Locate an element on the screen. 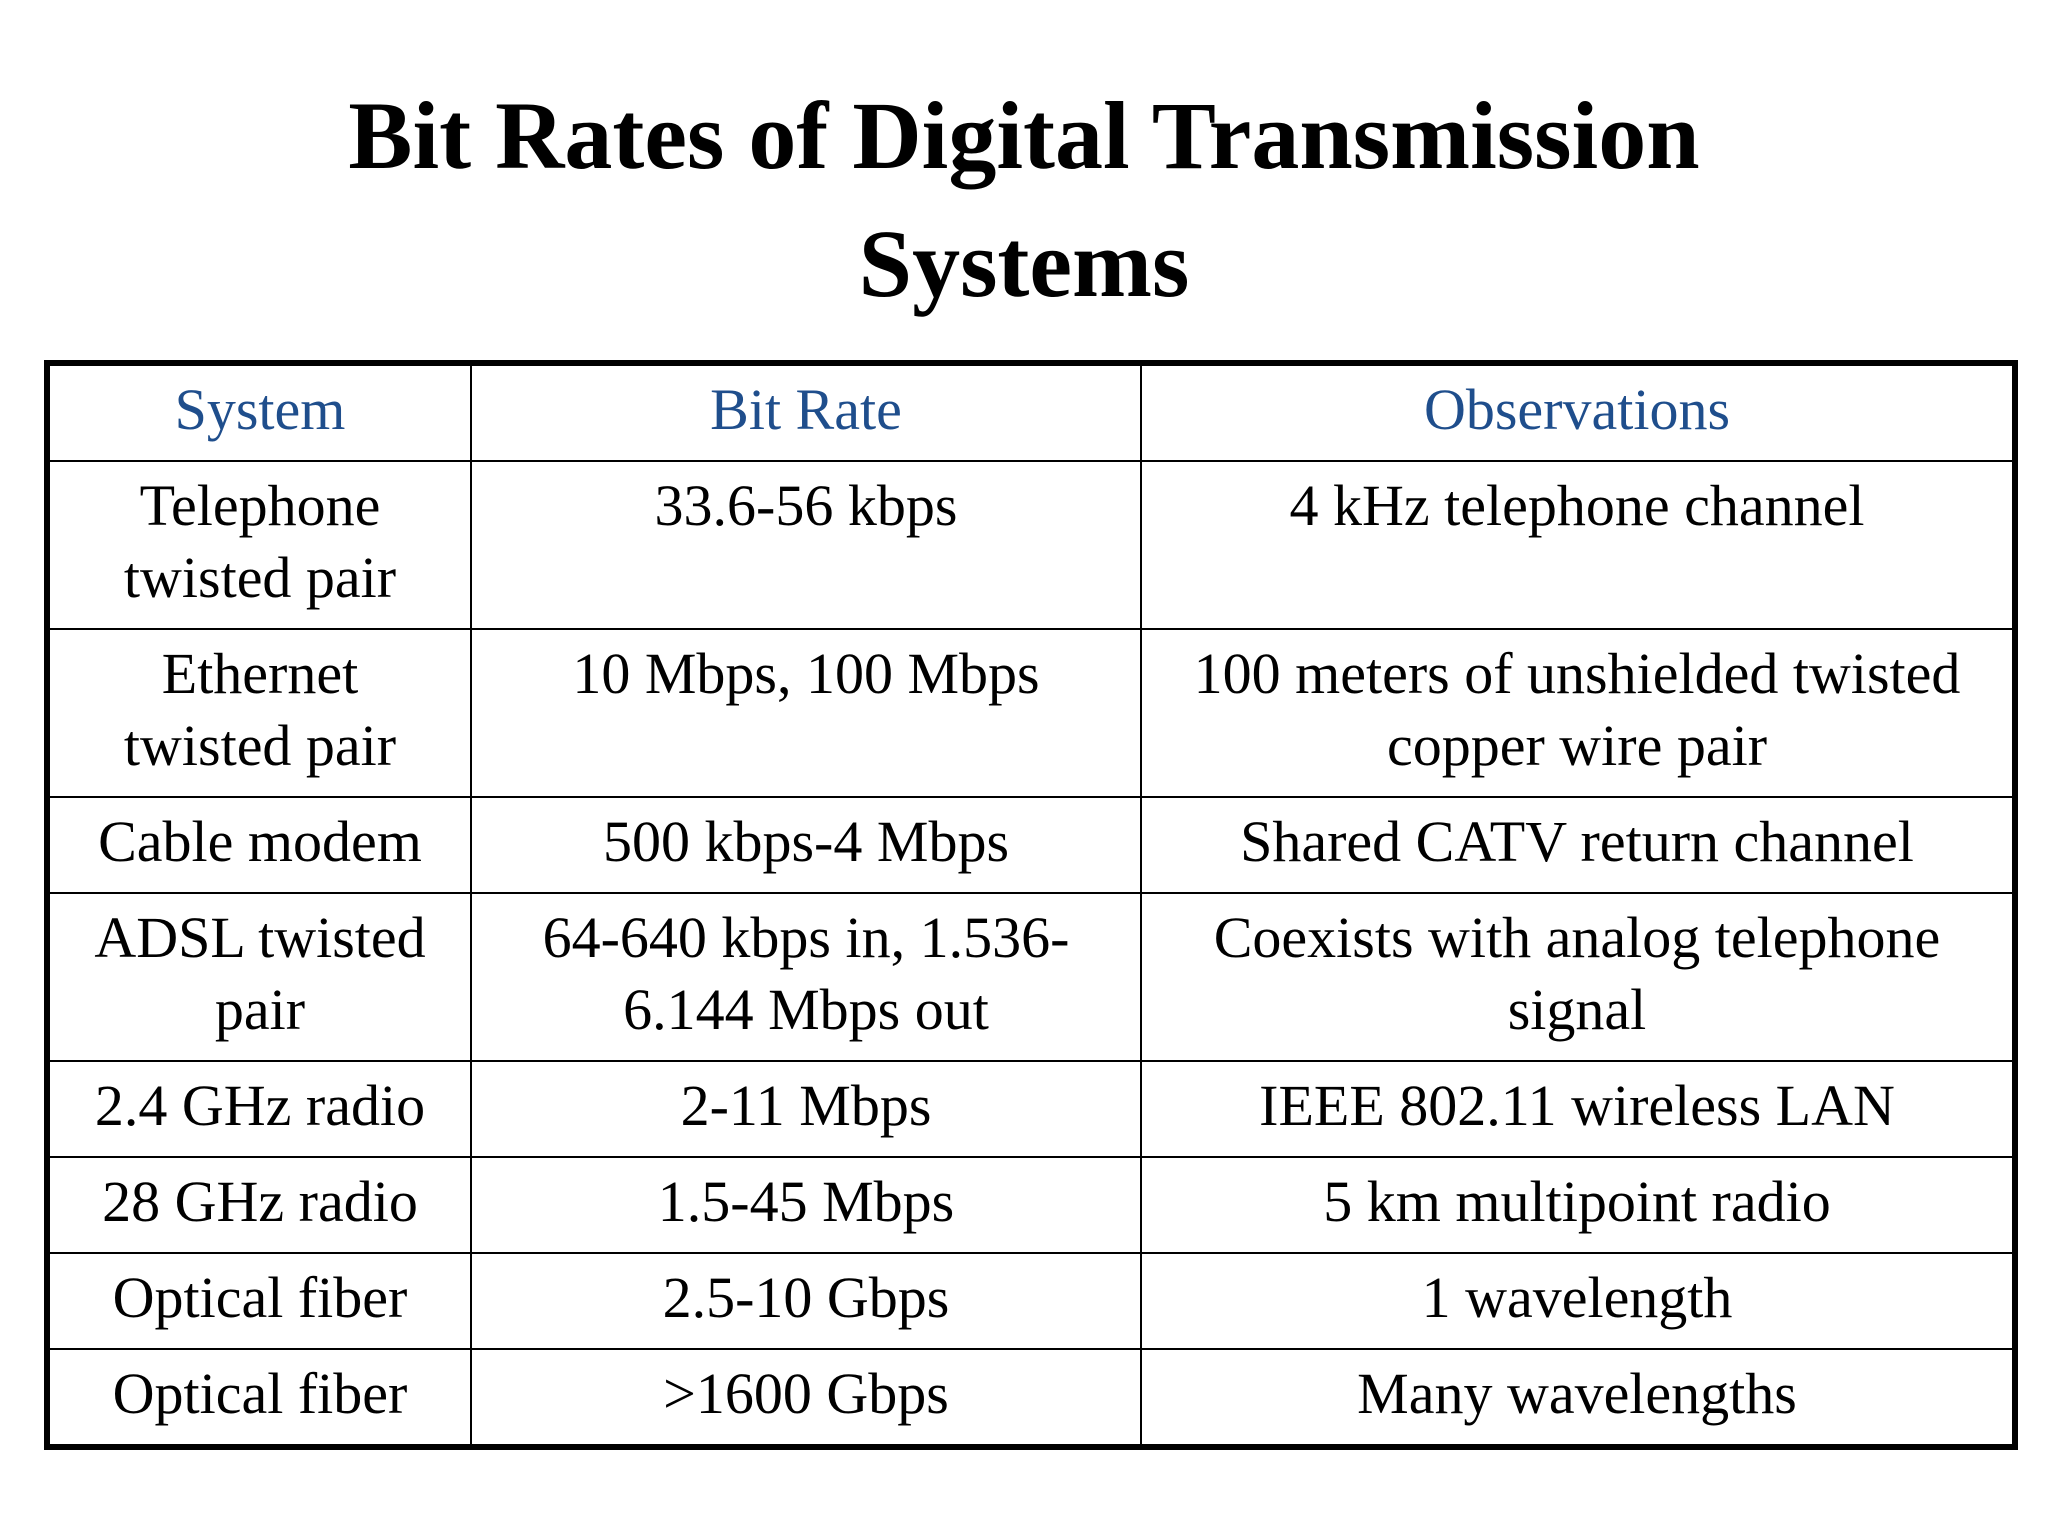 The width and height of the screenshot is (2048, 1536). cell-text: copper wire pair is located at coordinates (1577, 745).